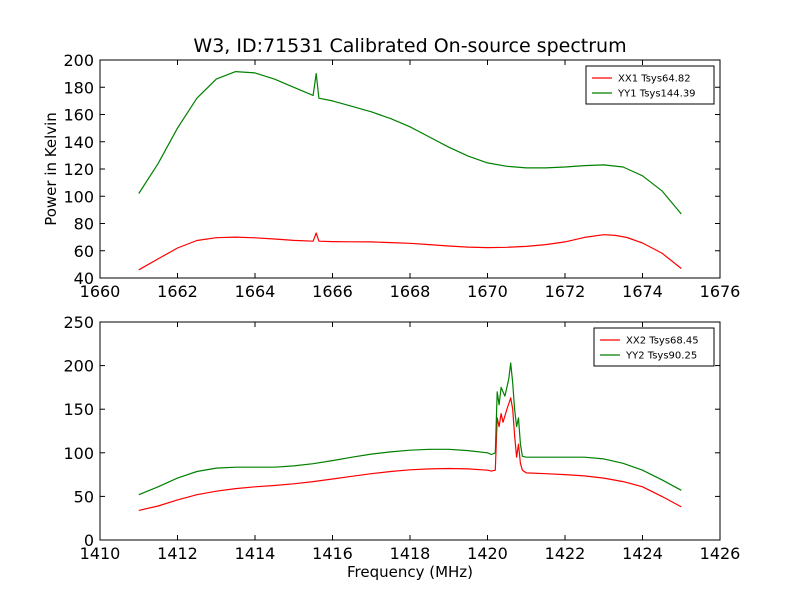 The width and height of the screenshot is (800, 605). Describe the element at coordinates (78, 169) in the screenshot. I see `y-tick-label: 120` at that location.